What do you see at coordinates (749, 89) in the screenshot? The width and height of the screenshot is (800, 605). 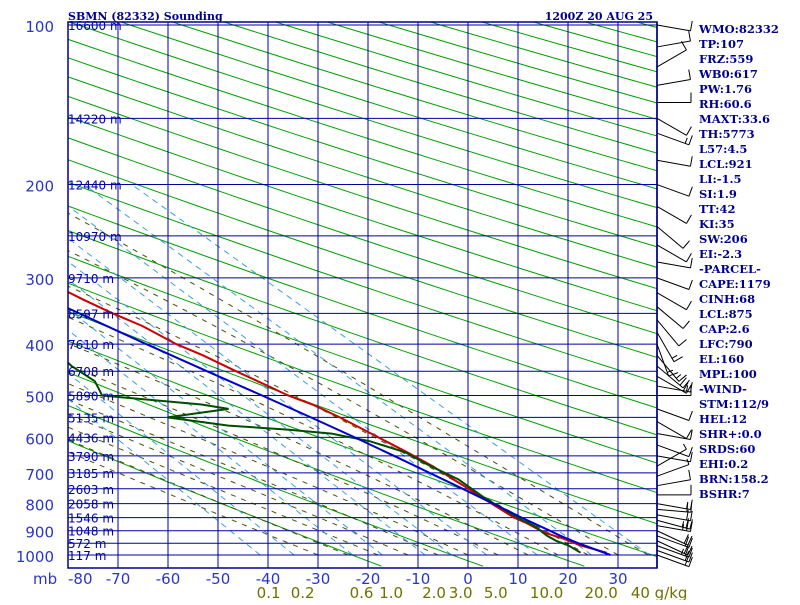 I see `index-line: PW:1.76` at bounding box center [749, 89].